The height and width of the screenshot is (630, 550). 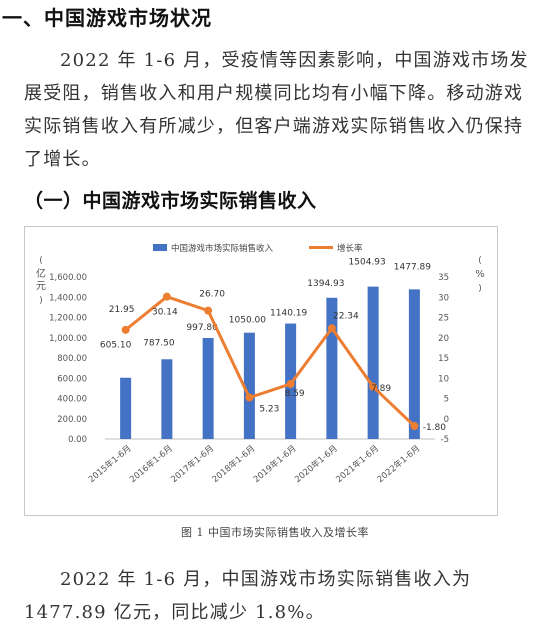 What do you see at coordinates (41, 273) in the screenshot?
I see `y-axis-left-label-char: 亿` at bounding box center [41, 273].